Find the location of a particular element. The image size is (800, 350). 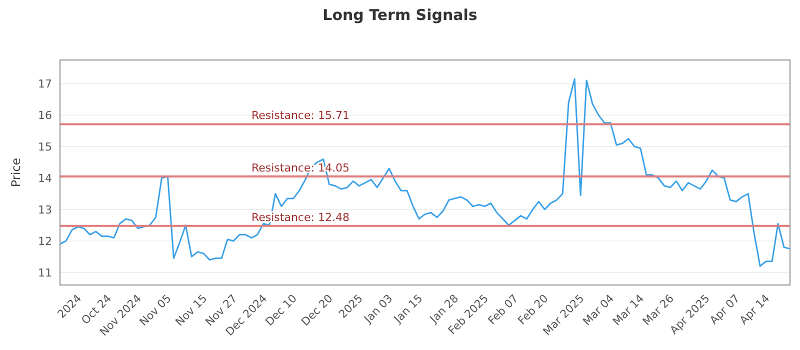

y-tick-label: 12 is located at coordinates (45, 241).